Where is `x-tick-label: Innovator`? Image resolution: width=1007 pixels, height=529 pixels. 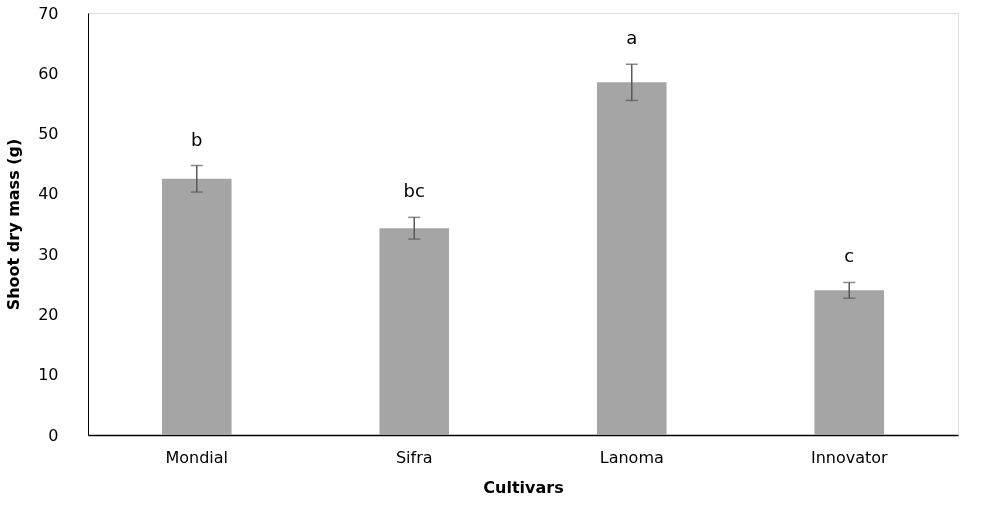
x-tick-label: Innovator is located at coordinates (849, 457).